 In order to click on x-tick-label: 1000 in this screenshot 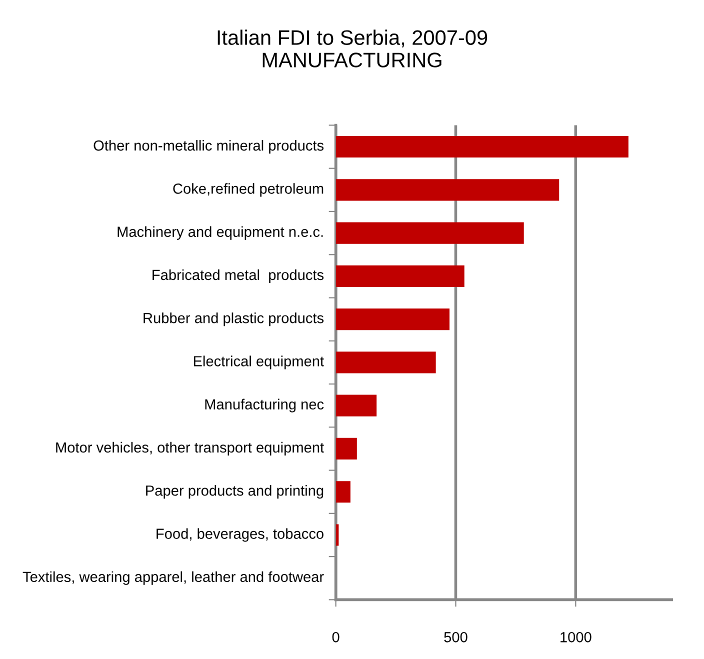, I will do `click(576, 637)`.